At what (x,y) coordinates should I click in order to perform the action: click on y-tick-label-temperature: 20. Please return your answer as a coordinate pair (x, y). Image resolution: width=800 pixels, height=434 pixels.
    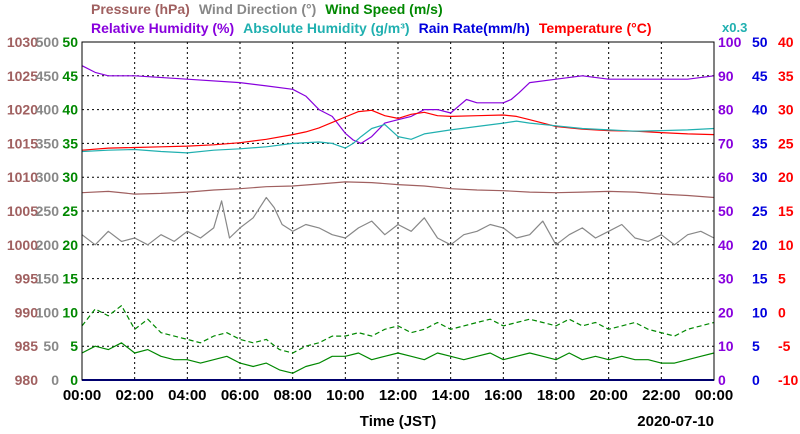
    Looking at the image, I should click on (786, 177).